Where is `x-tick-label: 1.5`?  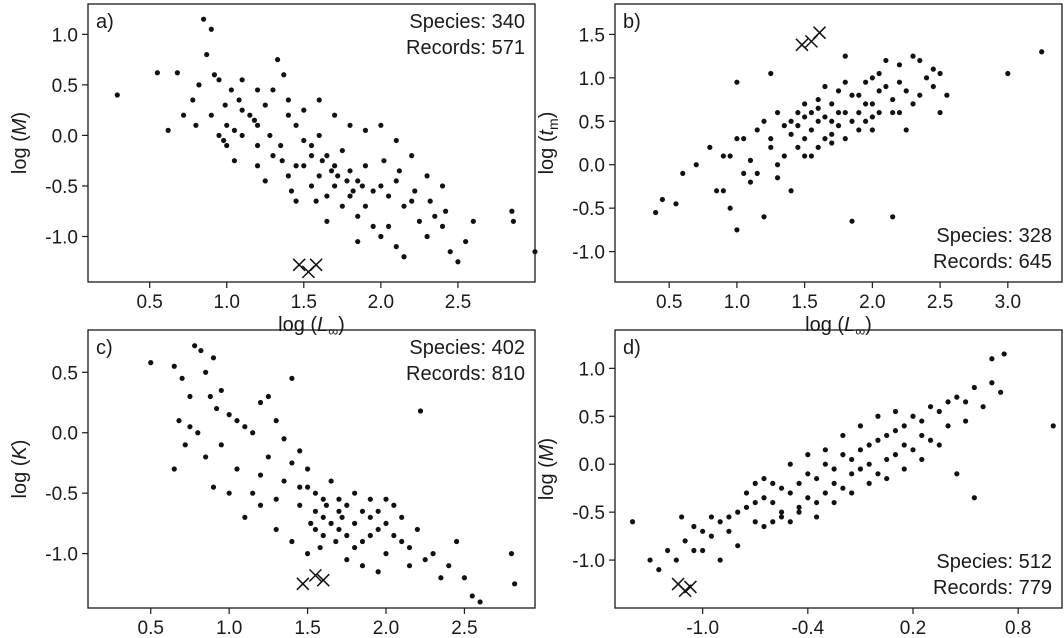 x-tick-label: 1.5 is located at coordinates (304, 302).